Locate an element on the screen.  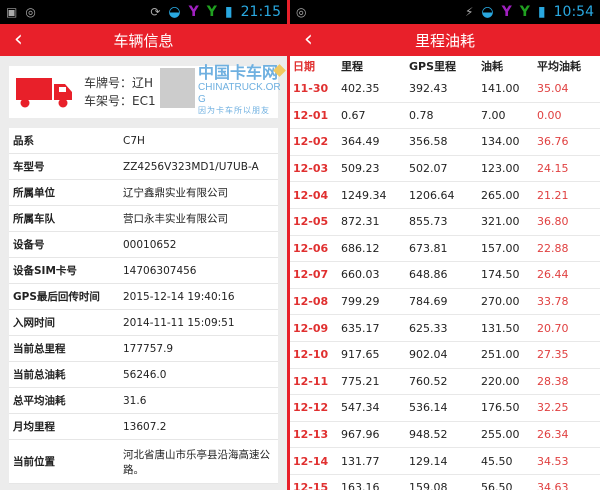
info-row: 品系 C7H is located at coordinates (143, 141).